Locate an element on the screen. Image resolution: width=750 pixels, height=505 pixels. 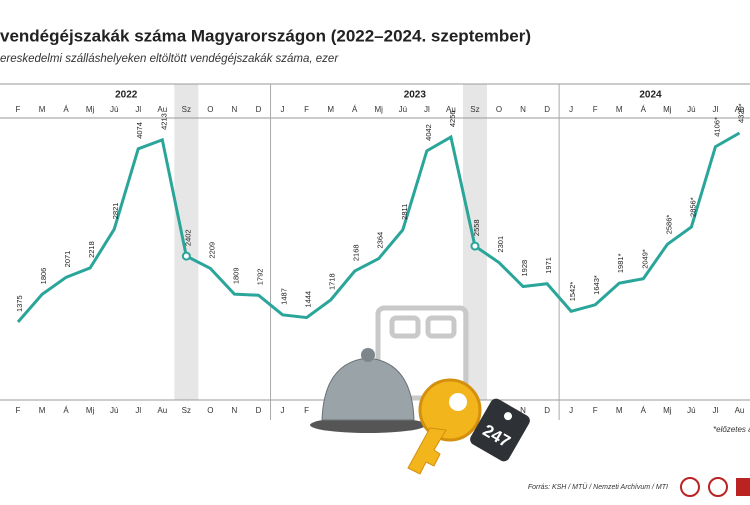
value-label: 4042 is located at coordinates (428, 132).